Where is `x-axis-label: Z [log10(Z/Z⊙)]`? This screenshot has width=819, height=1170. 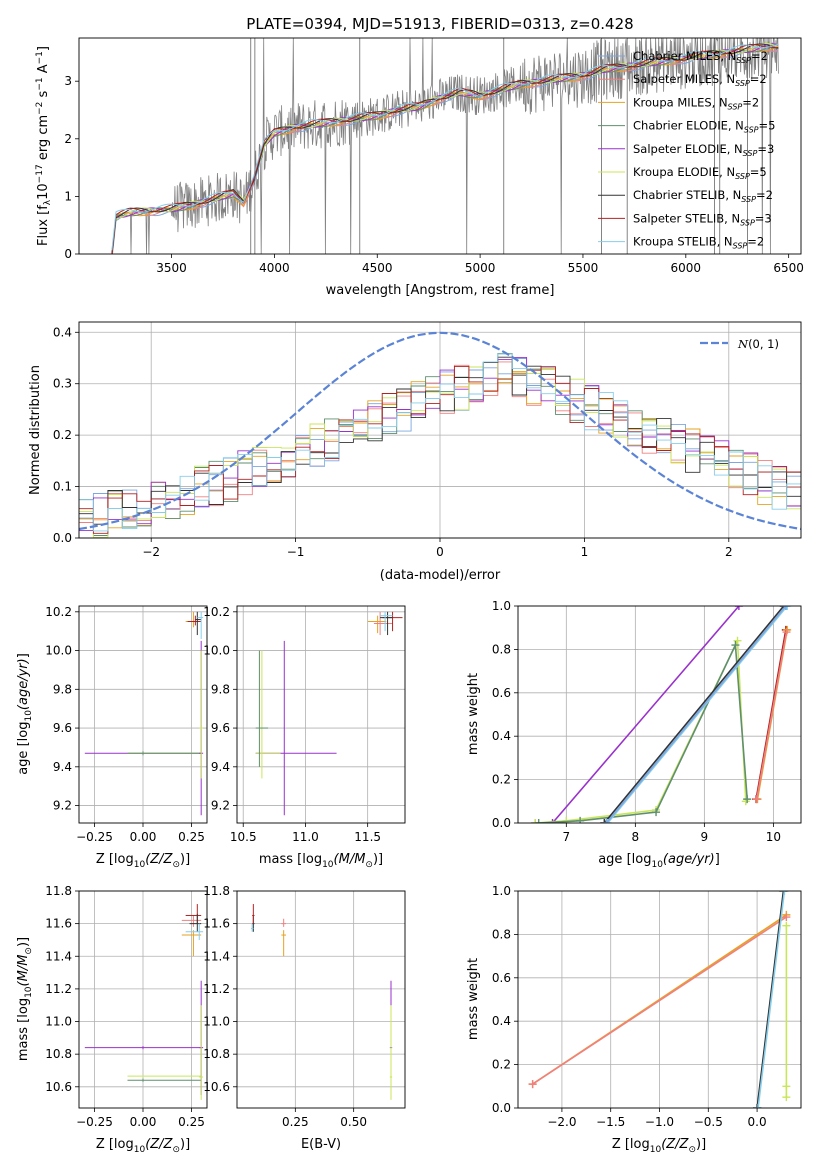 x-axis-label: Z [log10(Z/Z⊙)] is located at coordinates (143, 1146).